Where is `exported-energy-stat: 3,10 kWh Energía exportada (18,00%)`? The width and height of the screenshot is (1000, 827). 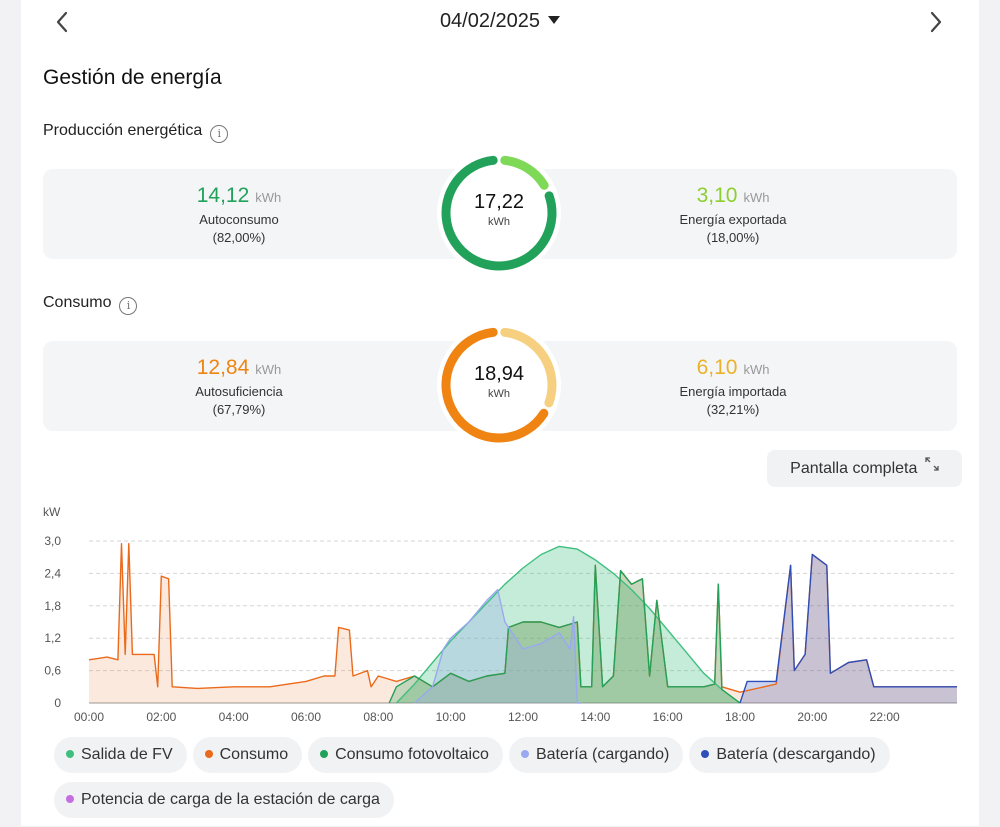 exported-energy-stat: 3,10 kWh Energía exportada (18,00%) is located at coordinates (733, 214).